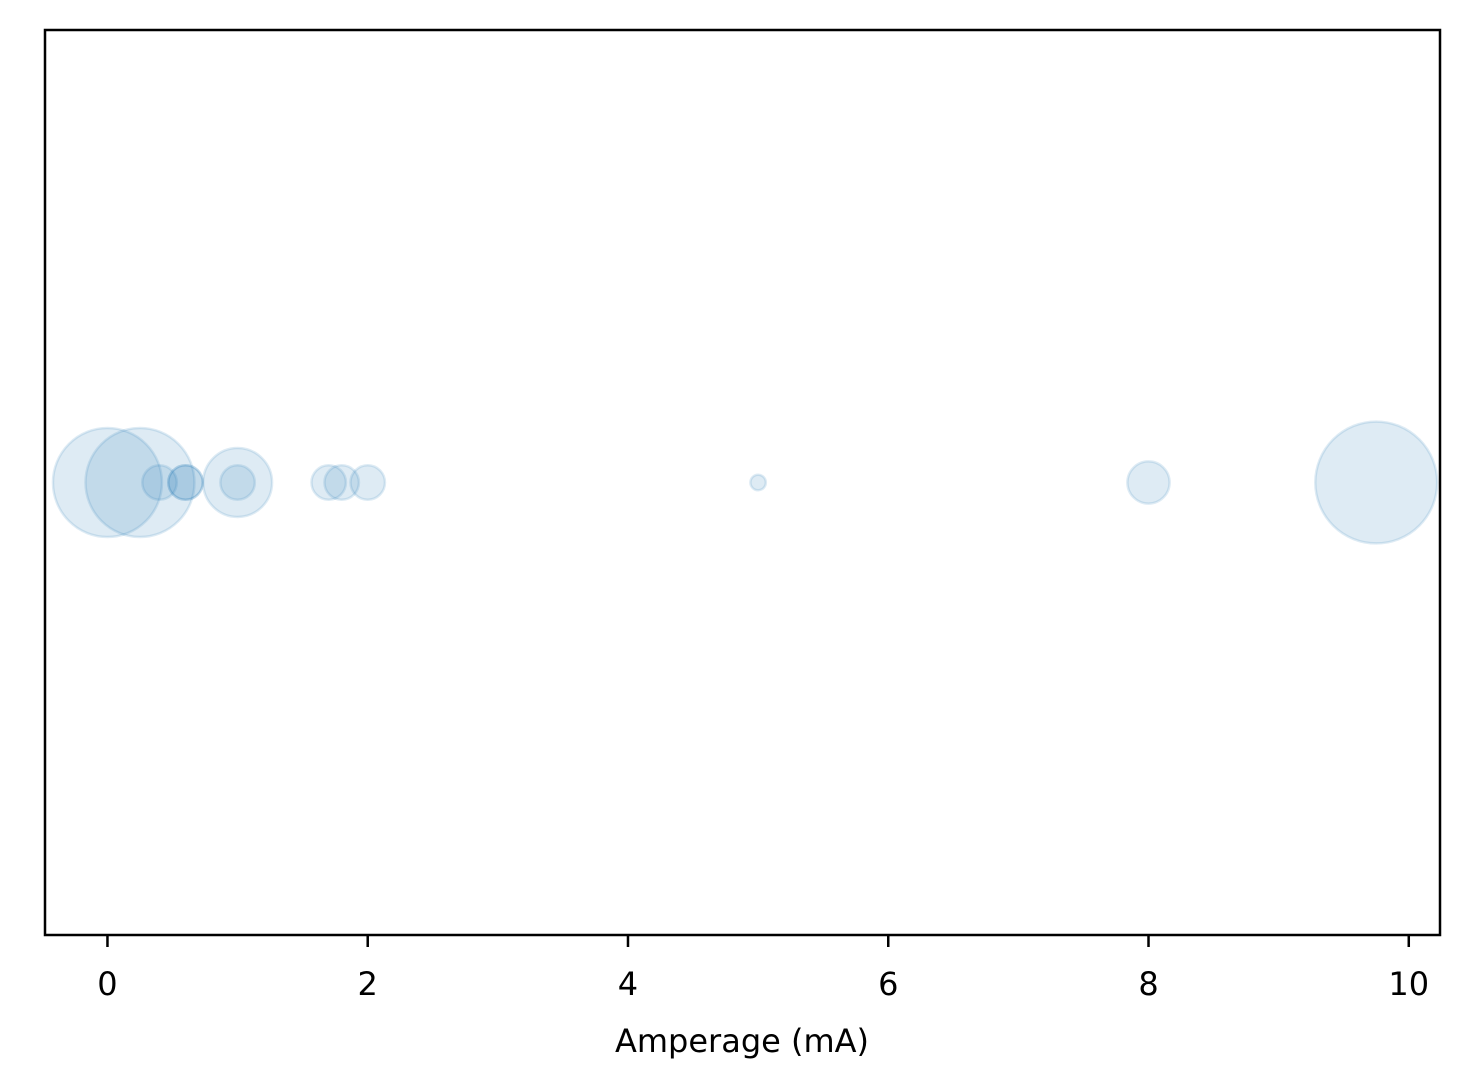  What do you see at coordinates (1148, 984) in the screenshot?
I see `x-tick-label-4: 8` at bounding box center [1148, 984].